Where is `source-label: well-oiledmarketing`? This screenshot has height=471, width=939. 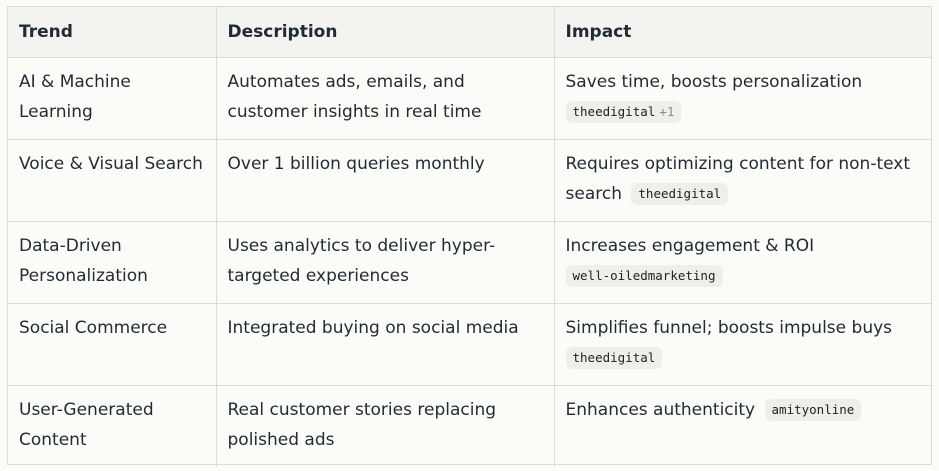
source-label: well-oiledmarketing is located at coordinates (644, 275).